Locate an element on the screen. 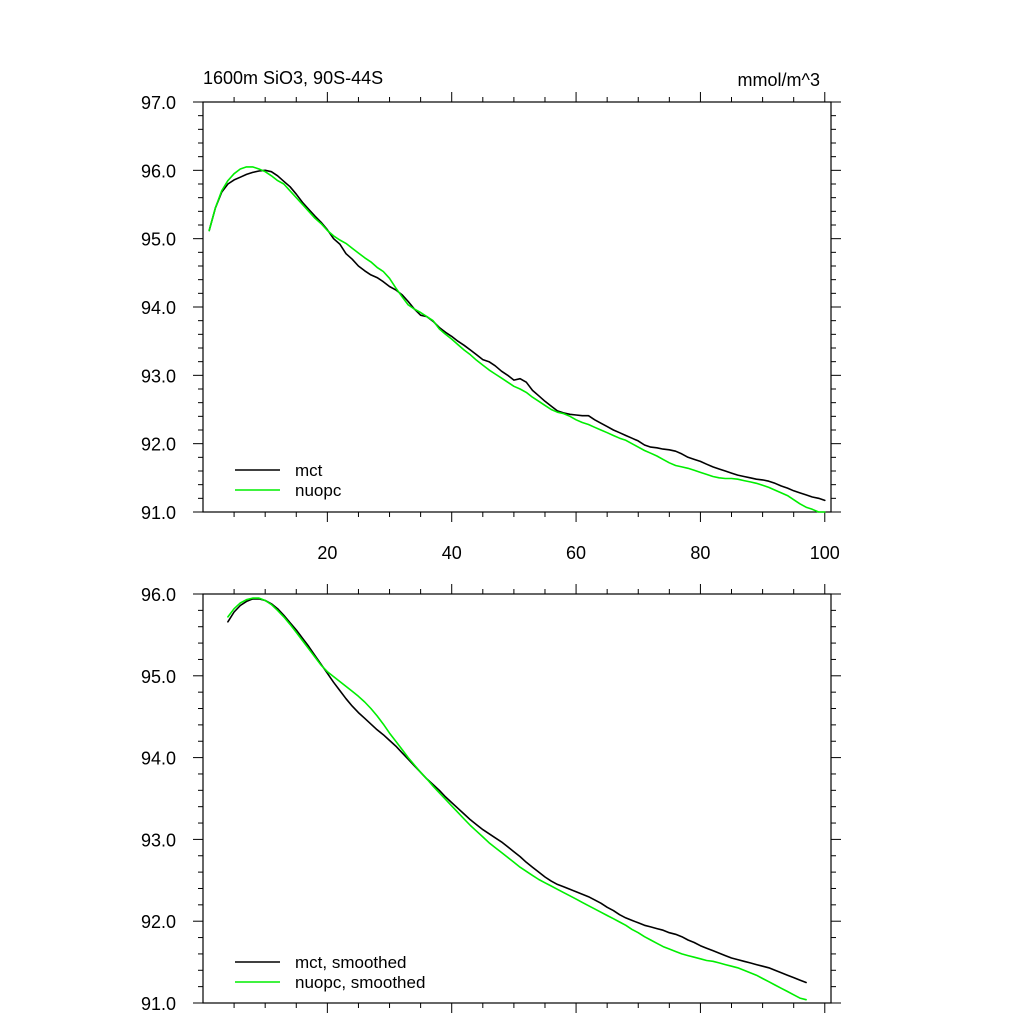  legend-label: mct is located at coordinates (309, 470).